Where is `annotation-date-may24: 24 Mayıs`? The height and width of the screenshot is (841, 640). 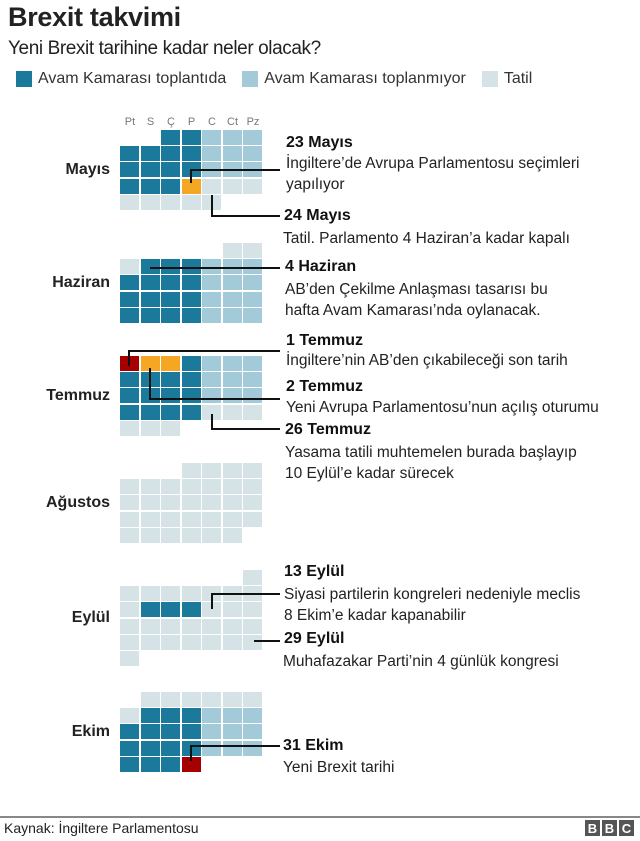 annotation-date-may24: 24 Mayıs is located at coordinates (317, 215).